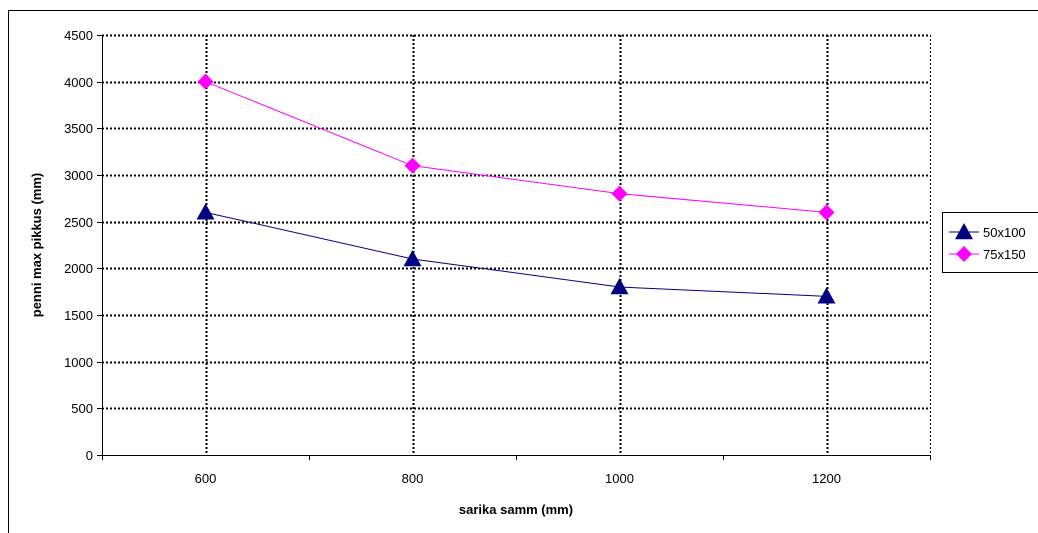 This screenshot has width=1038, height=533. What do you see at coordinates (826, 478) in the screenshot?
I see `x-tick-label: 1200` at bounding box center [826, 478].